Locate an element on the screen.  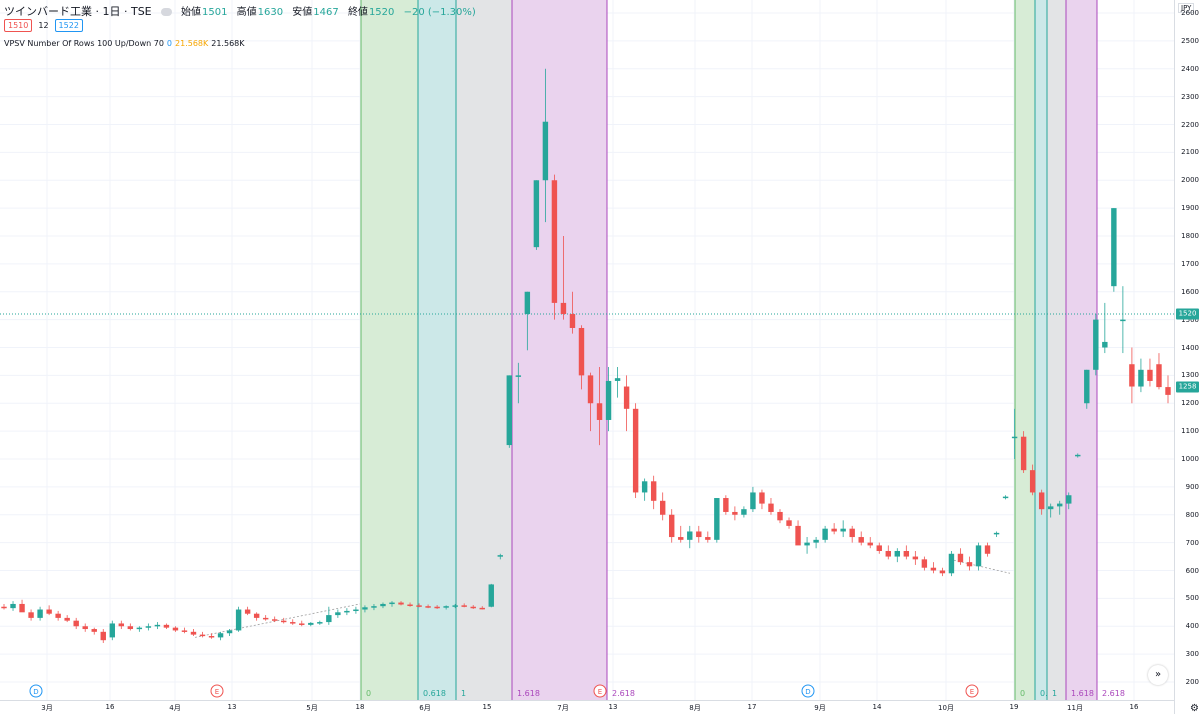
price-tick-label: 700 is located at coordinates (1192, 542).